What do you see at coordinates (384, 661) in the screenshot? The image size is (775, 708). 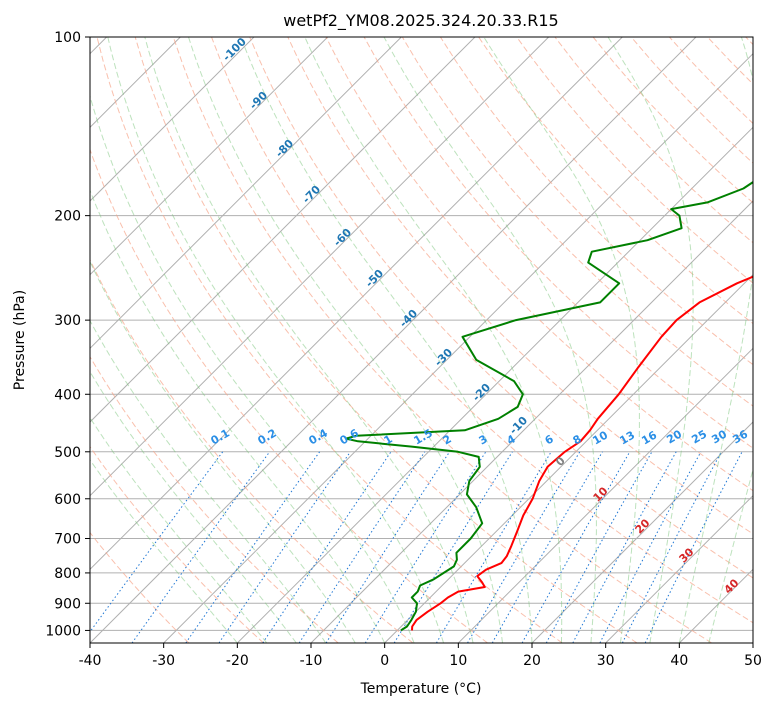 I see `x-tick-label: 0` at bounding box center [384, 661].